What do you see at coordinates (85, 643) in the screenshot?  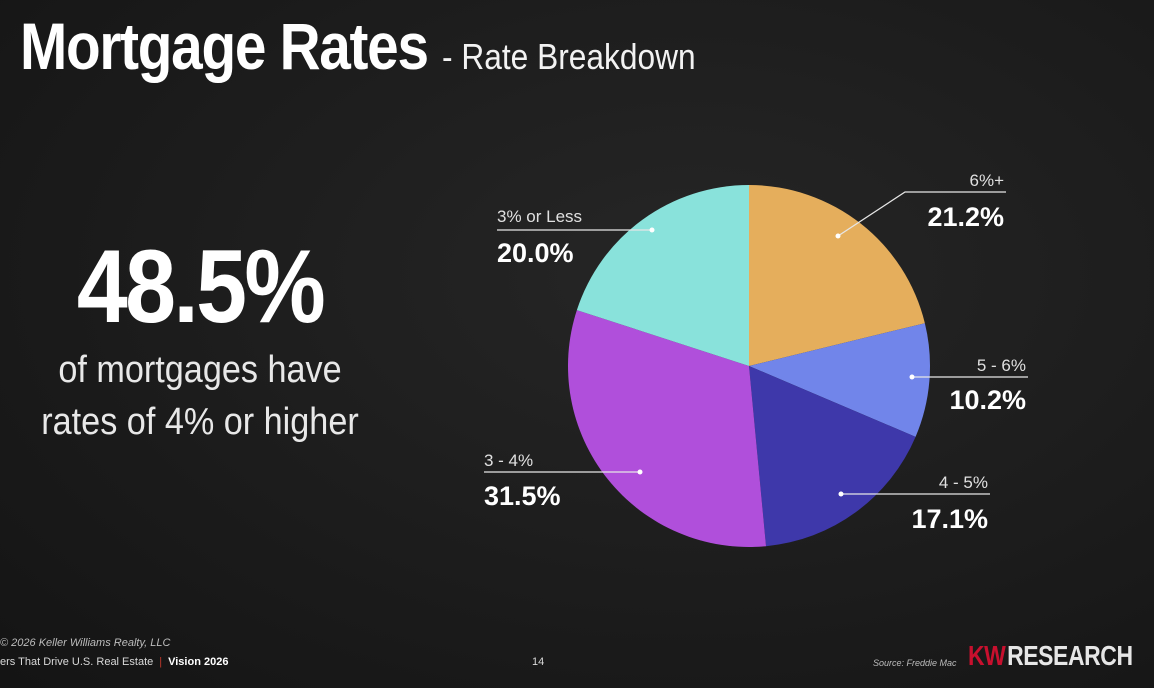 I see `copyright-text: © 2026 Keller Williams Realty, LLC` at bounding box center [85, 643].